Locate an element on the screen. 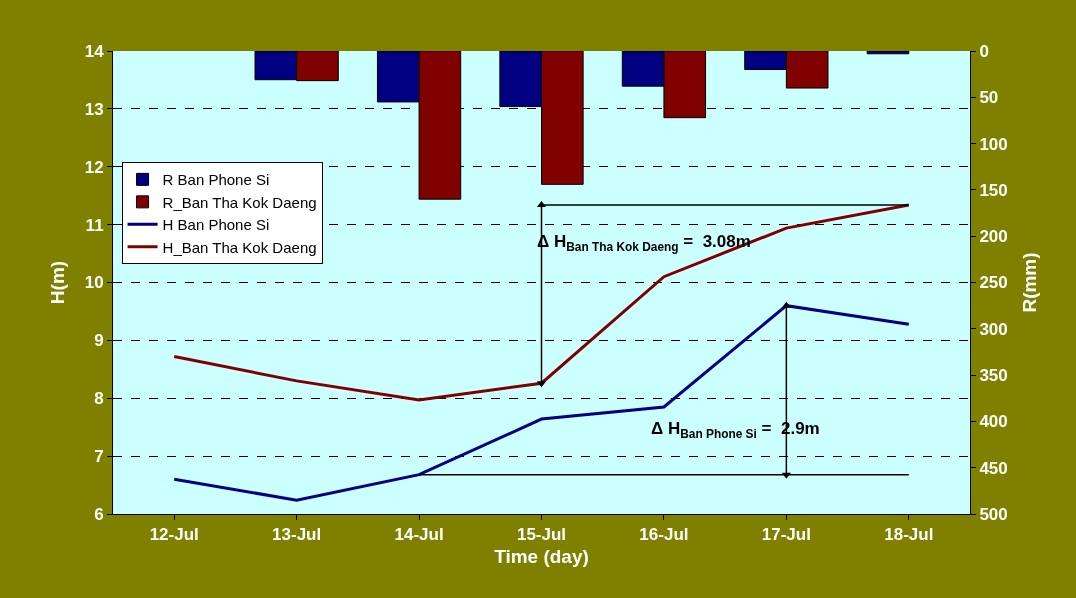  x-tick-label: 12-Jul is located at coordinates (174, 535).